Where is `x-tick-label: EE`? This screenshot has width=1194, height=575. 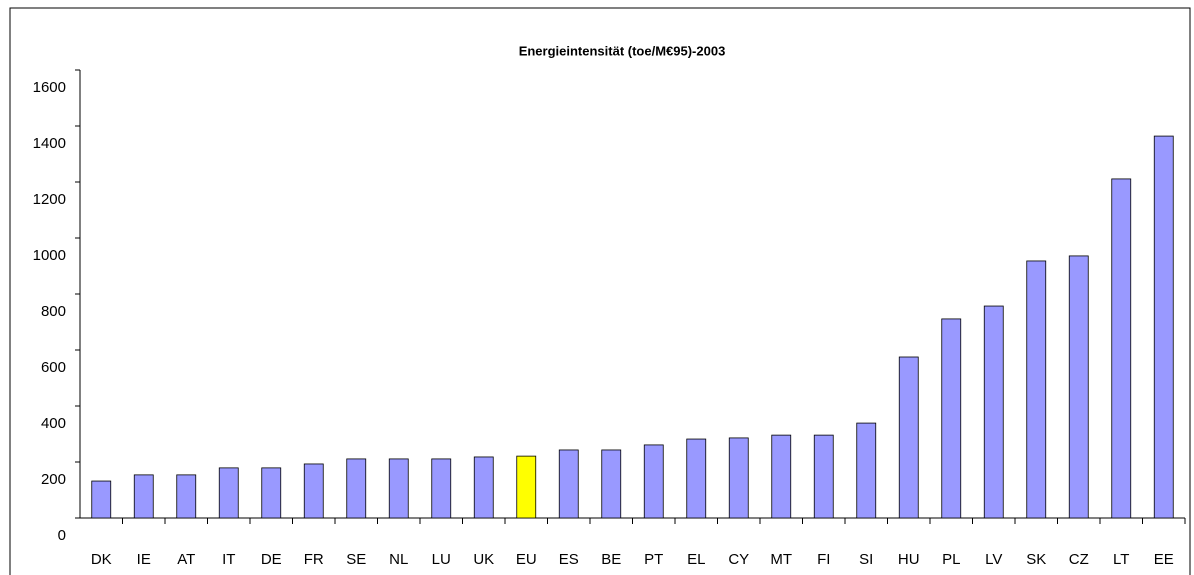
x-tick-label: EE is located at coordinates (1164, 559).